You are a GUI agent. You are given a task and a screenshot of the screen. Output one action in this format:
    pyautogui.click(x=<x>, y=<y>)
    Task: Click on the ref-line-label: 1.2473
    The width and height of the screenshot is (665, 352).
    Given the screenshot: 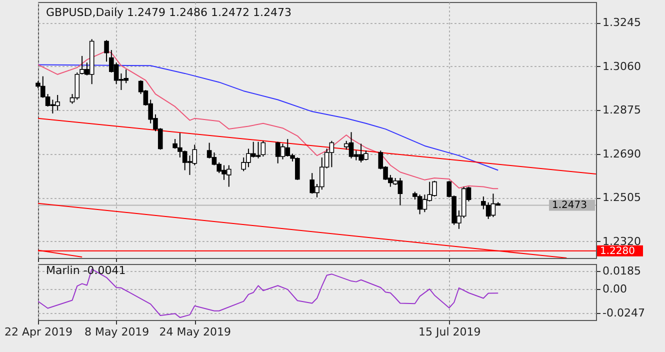 What is the action you would take?
    pyautogui.click(x=569, y=206)
    